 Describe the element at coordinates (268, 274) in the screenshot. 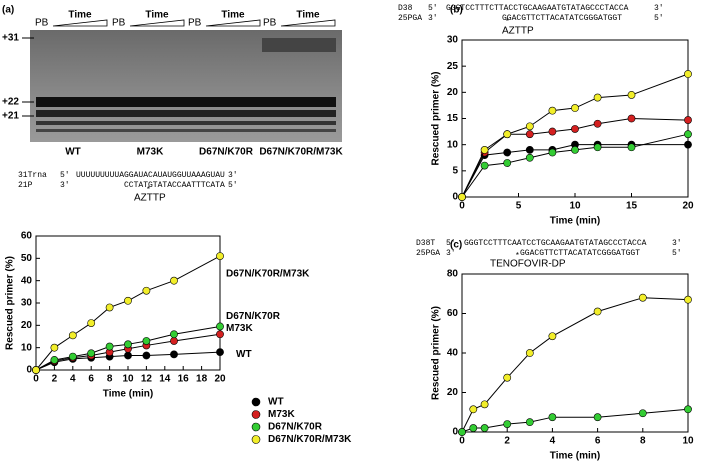

I see `series-label: D67N/K70R/M73K` at that location.